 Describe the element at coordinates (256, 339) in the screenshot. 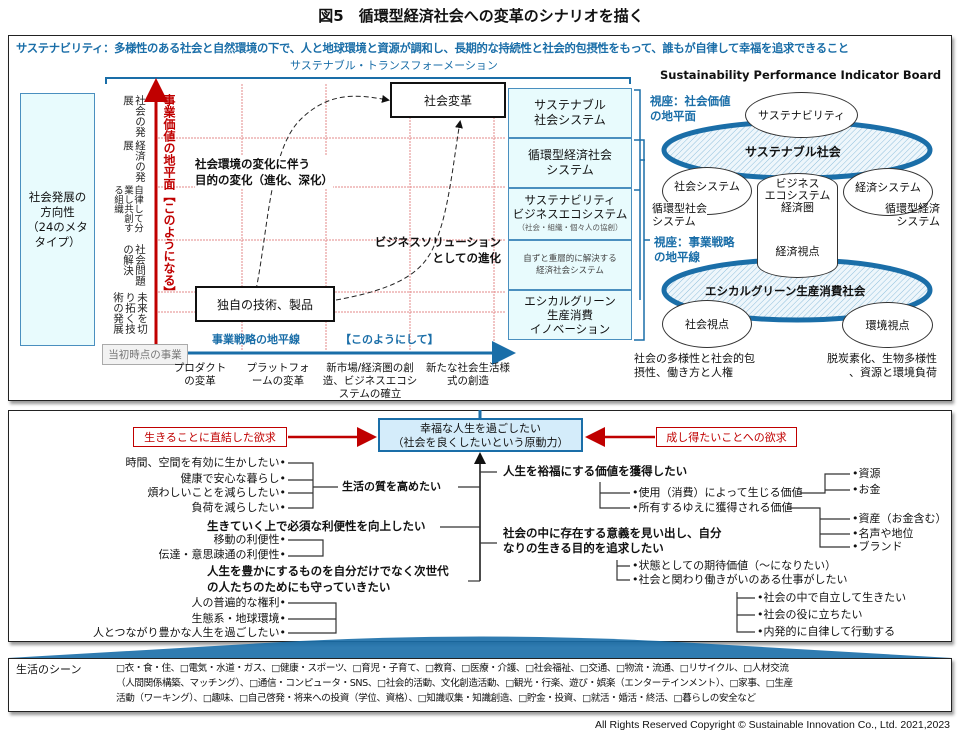

I see `x-axis-label: 事業戦略の地平線` at that location.